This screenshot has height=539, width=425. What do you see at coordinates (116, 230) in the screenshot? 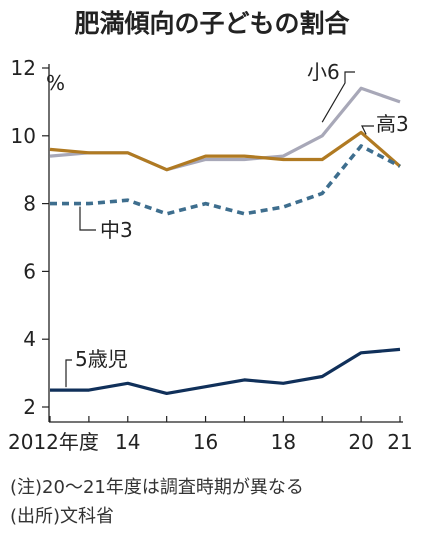
I see `series-label-2: 中3` at bounding box center [116, 230].